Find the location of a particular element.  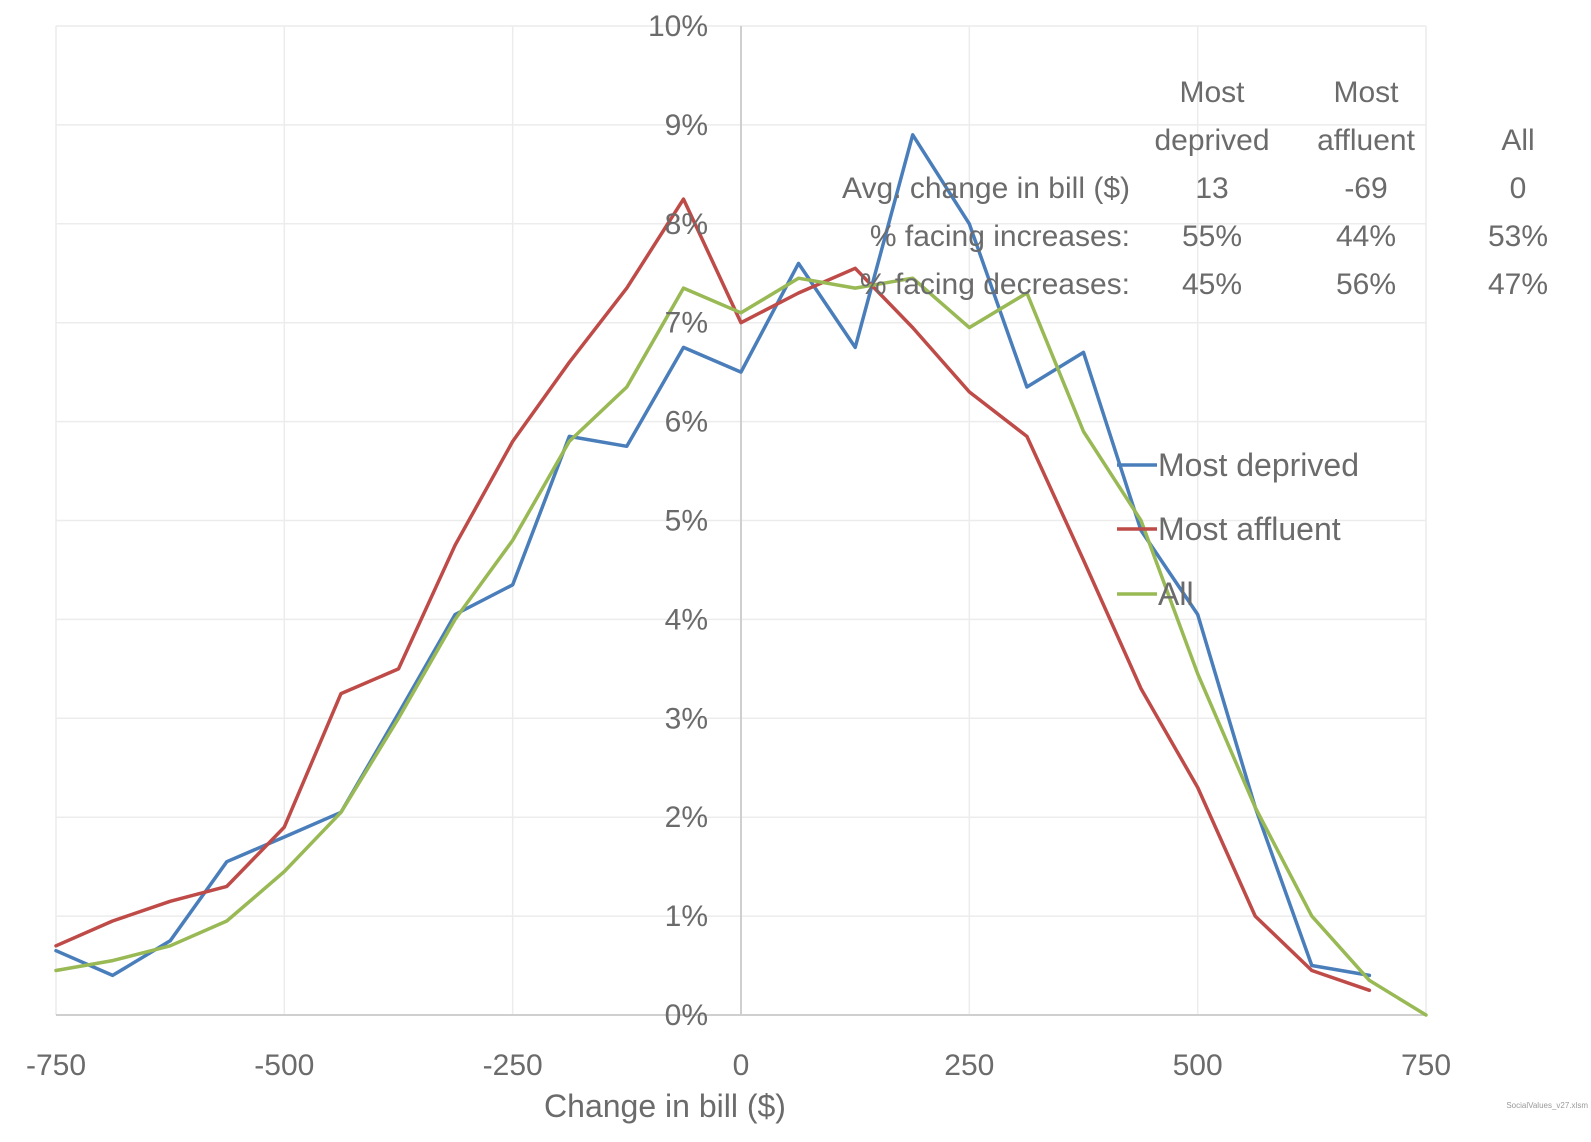

y-tick-label: 9% is located at coordinates (686, 125).